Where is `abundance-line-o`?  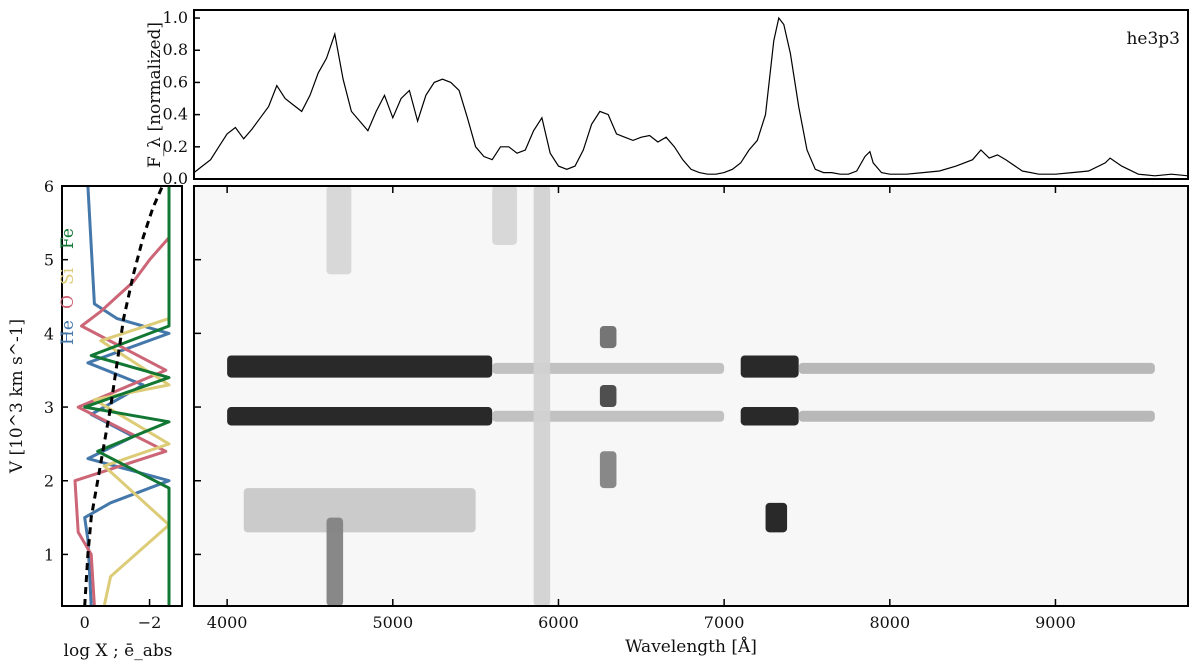 abundance-line-o is located at coordinates (122, 396).